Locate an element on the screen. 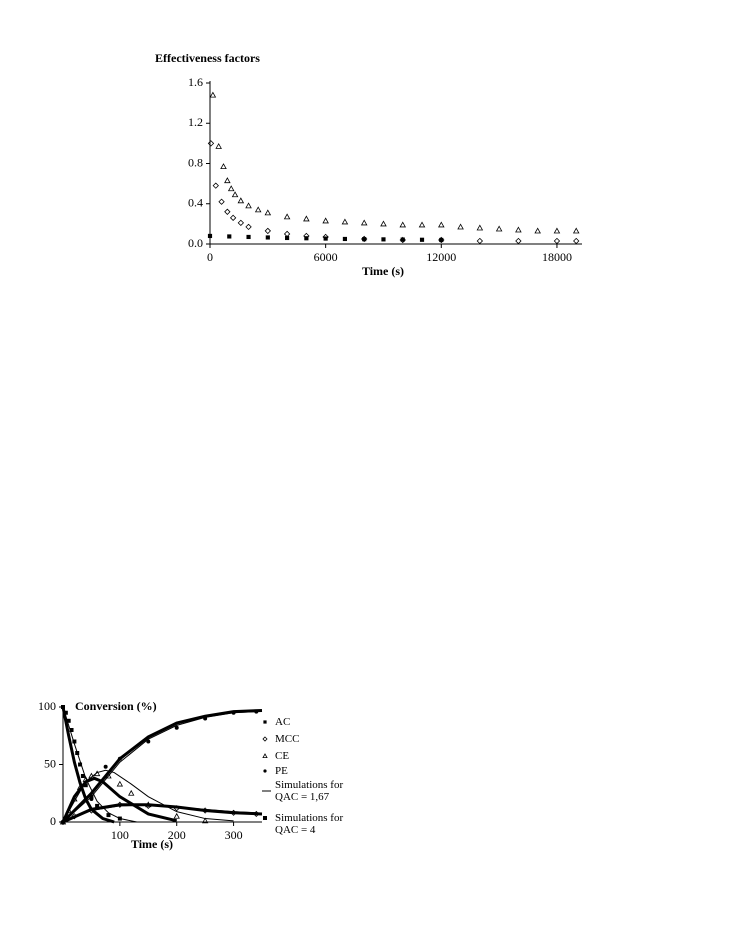 The width and height of the screenshot is (735, 936). x-tick-label: 18000 is located at coordinates (557, 257).